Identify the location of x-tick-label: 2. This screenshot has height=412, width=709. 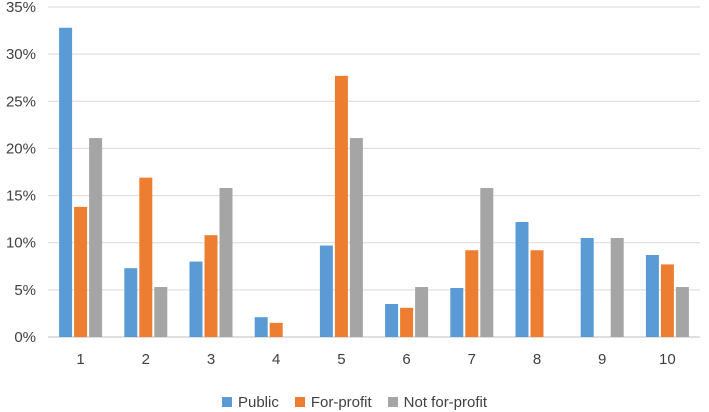
(146, 359).